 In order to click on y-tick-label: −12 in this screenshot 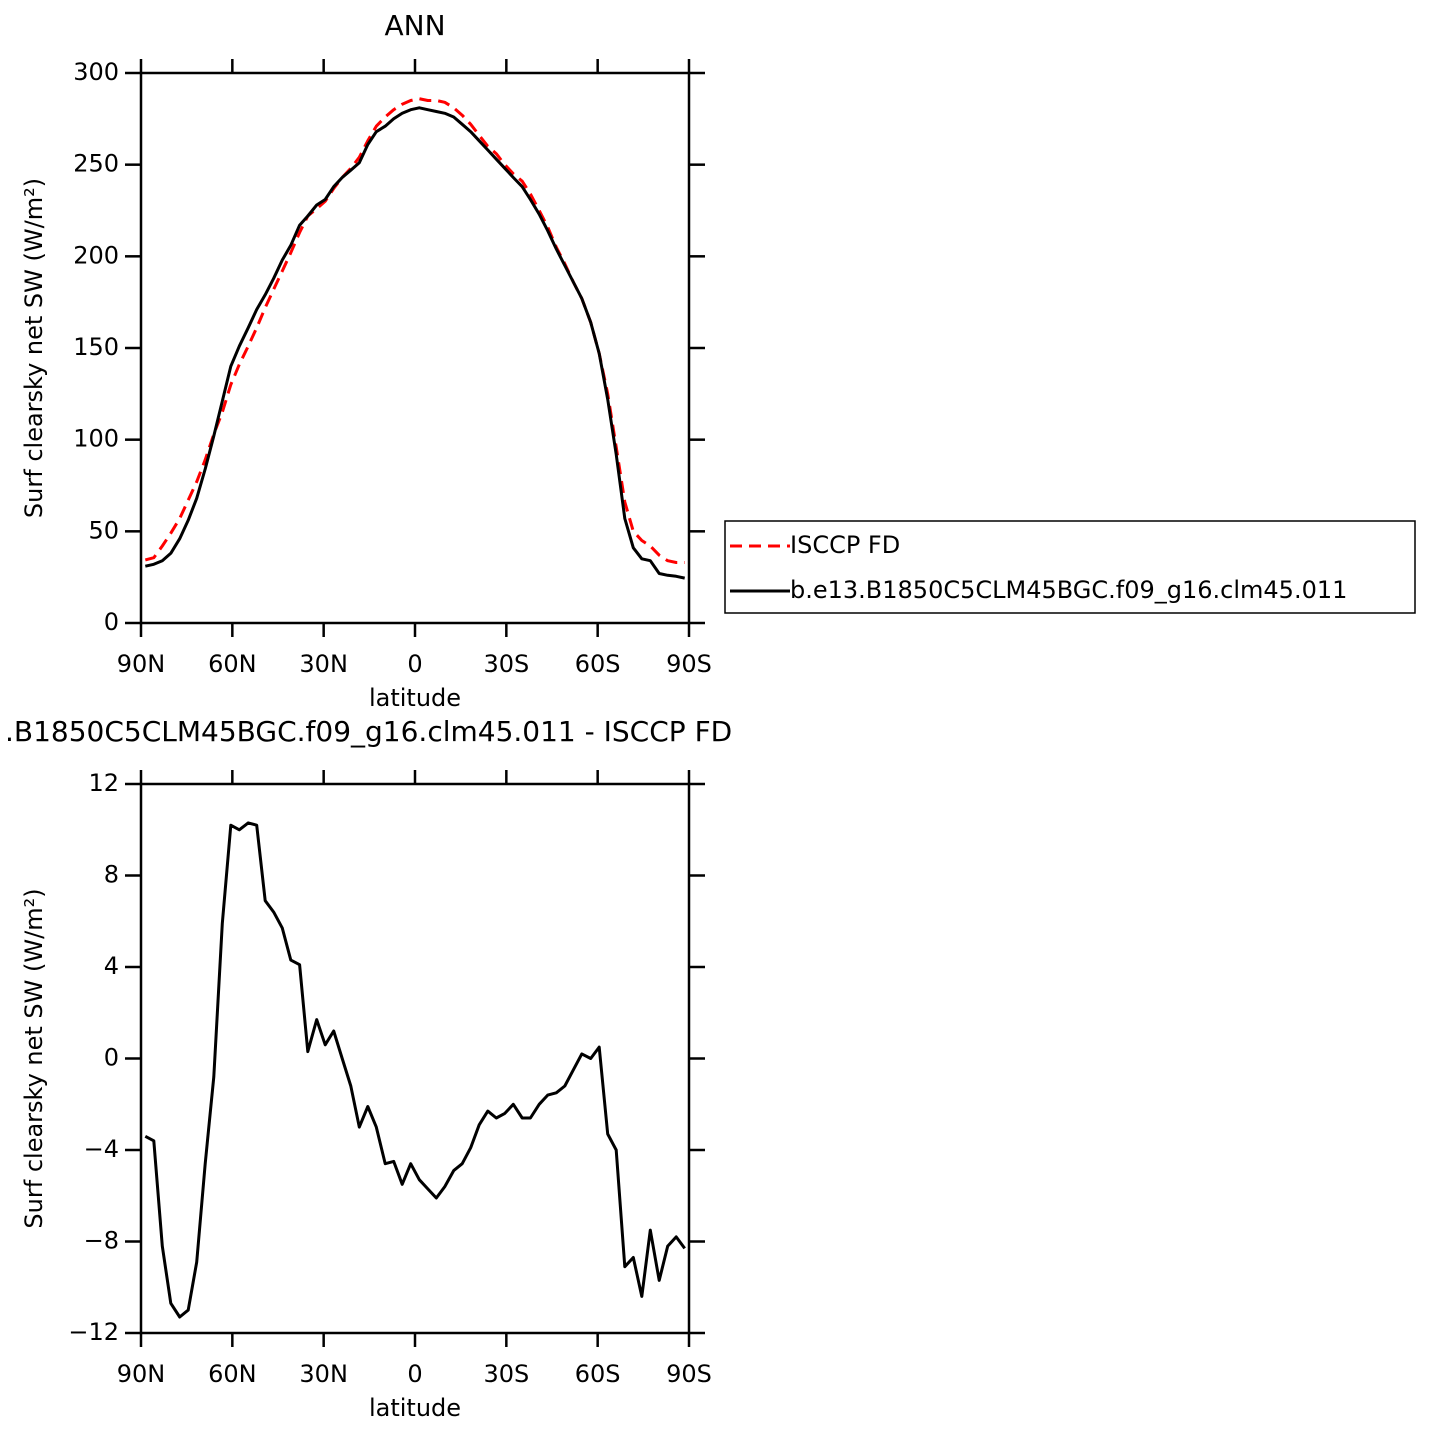, I will do `click(93, 1332)`.